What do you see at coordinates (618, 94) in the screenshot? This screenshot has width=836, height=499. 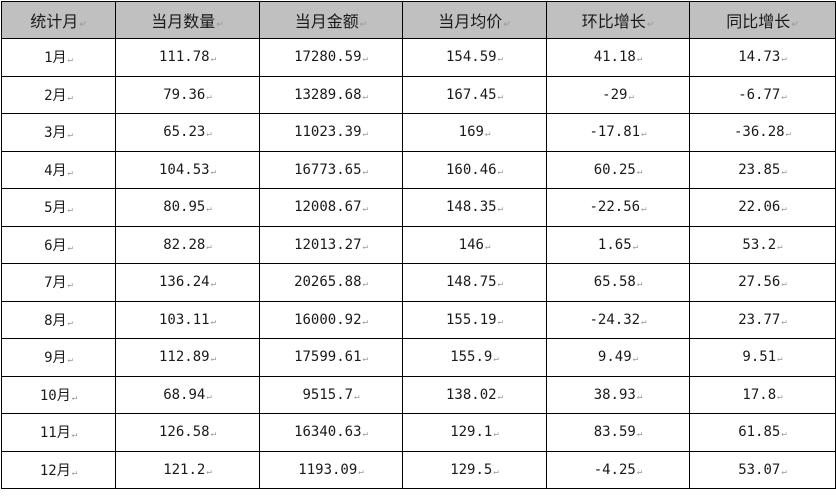 I see `cell-mom-growth: -29↵` at bounding box center [618, 94].